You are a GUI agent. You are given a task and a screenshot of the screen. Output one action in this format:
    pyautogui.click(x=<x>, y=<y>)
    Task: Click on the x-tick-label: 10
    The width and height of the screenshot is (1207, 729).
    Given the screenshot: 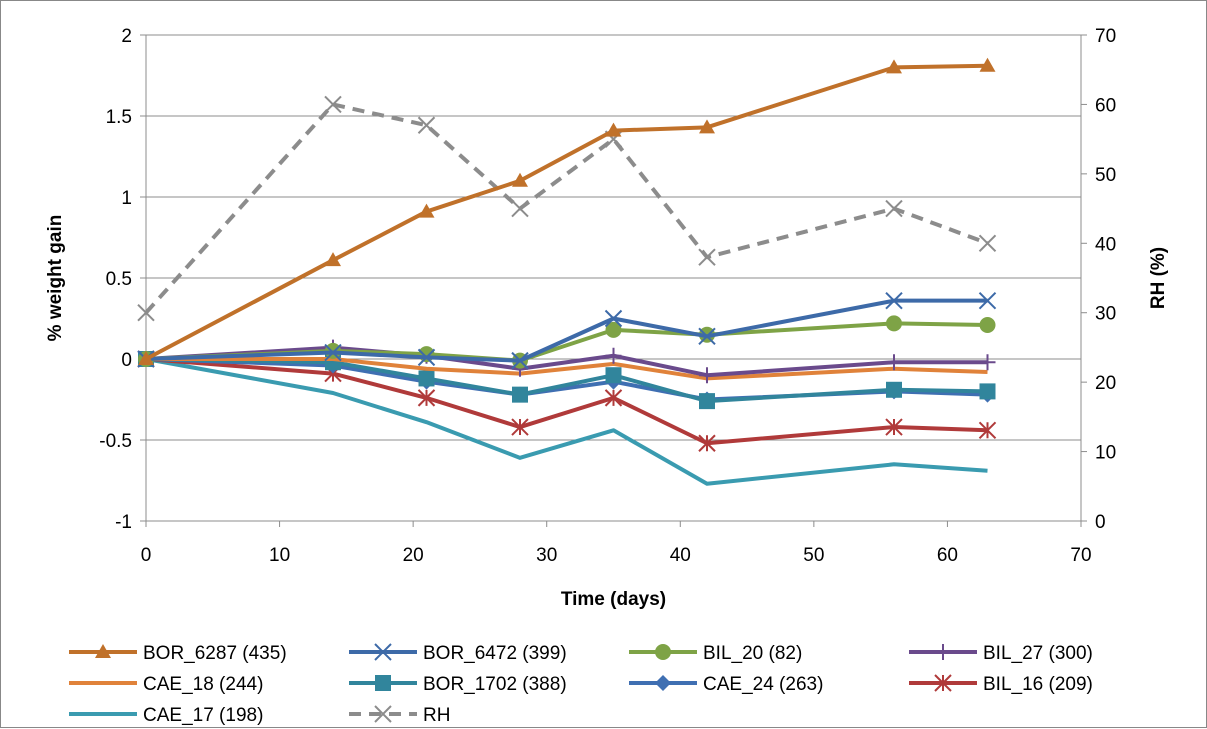 What is the action you would take?
    pyautogui.click(x=279, y=555)
    